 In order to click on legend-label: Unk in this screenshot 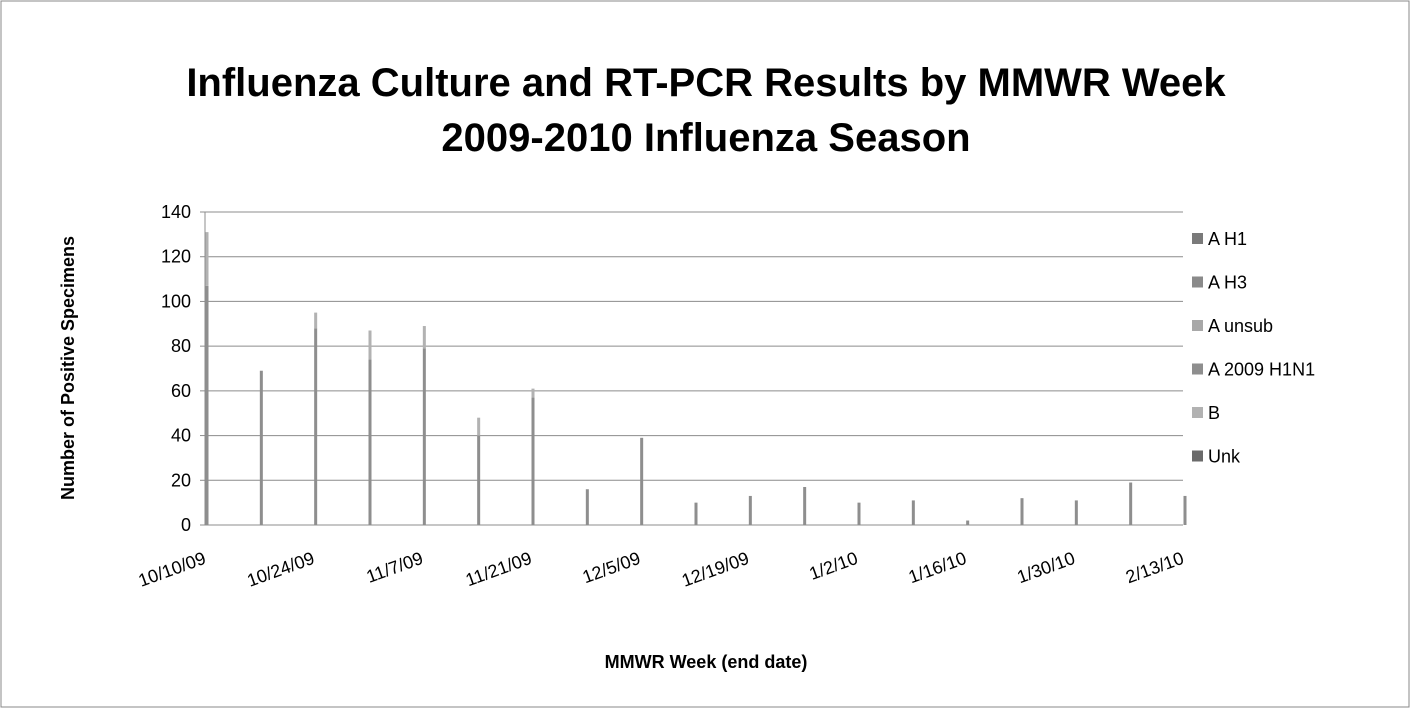, I will do `click(1224, 457)`.